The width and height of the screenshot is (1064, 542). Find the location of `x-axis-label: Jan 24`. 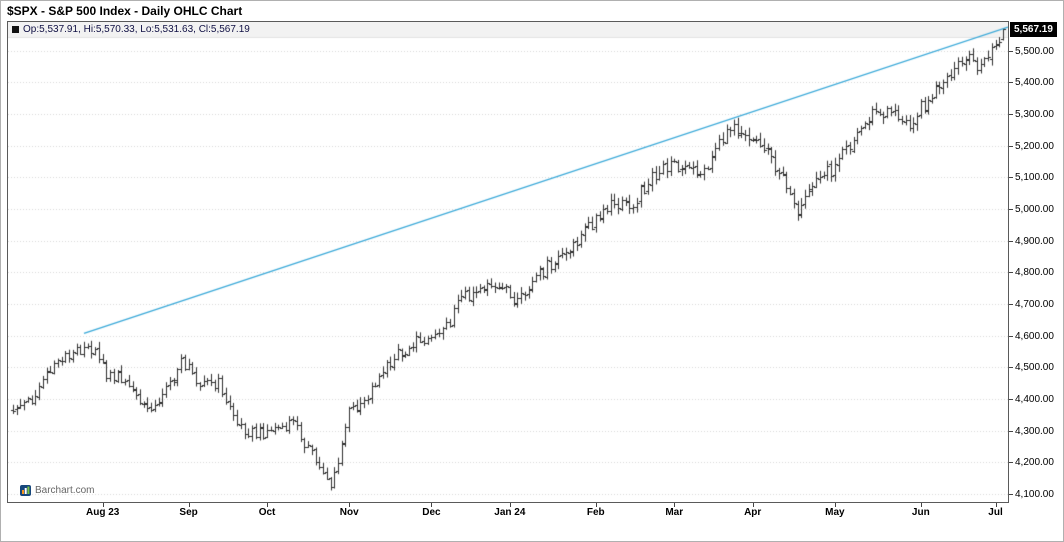

x-axis-label: Jan 24 is located at coordinates (510, 512).